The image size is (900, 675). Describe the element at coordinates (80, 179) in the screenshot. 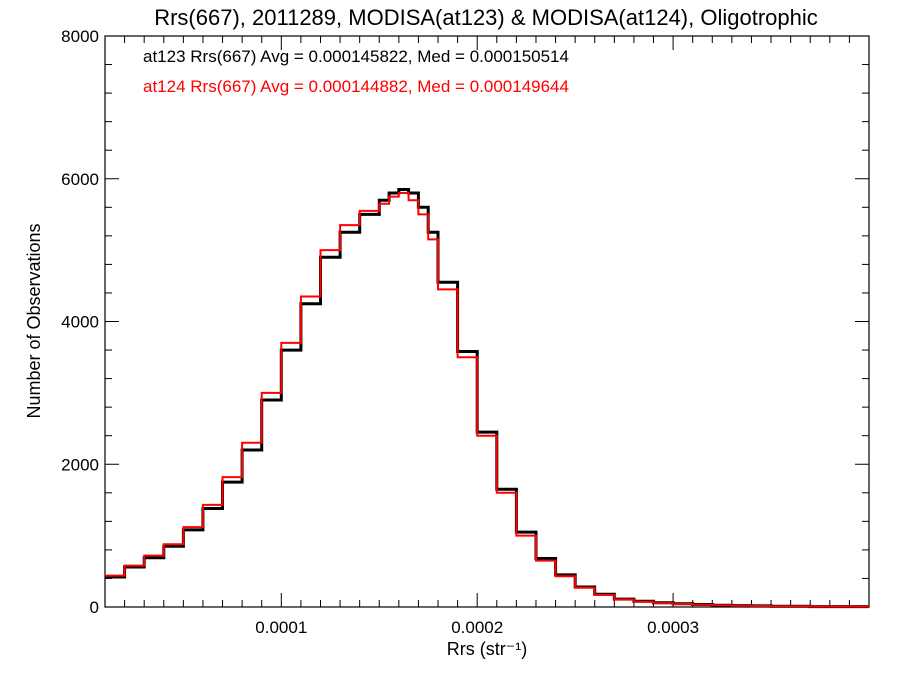

I see `y-tick-label: 6000` at that location.